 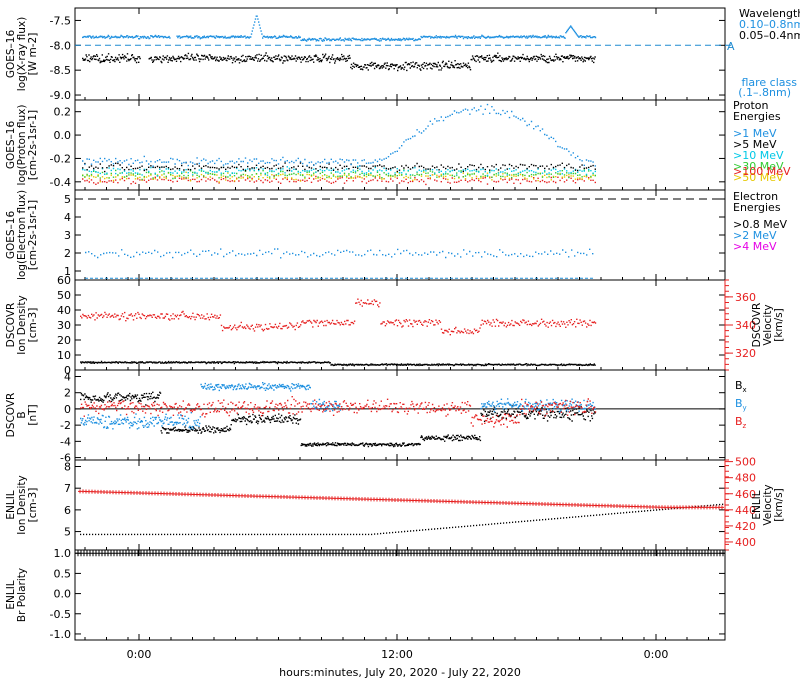 What do you see at coordinates (67, 467) in the screenshot?
I see `y-tick-label: 8` at bounding box center [67, 467].